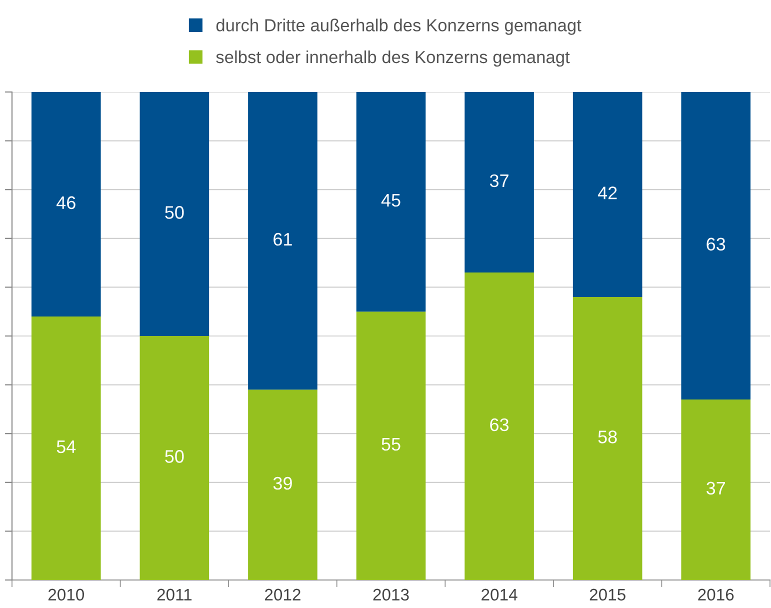 The width and height of the screenshot is (771, 608). I want to click on data-label: 55, so click(391, 444).